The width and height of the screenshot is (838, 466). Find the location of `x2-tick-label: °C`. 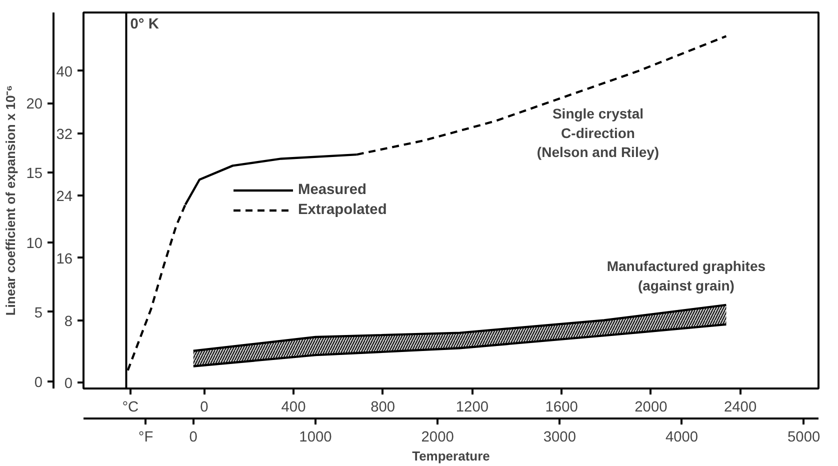

x2-tick-label: °C is located at coordinates (131, 408).